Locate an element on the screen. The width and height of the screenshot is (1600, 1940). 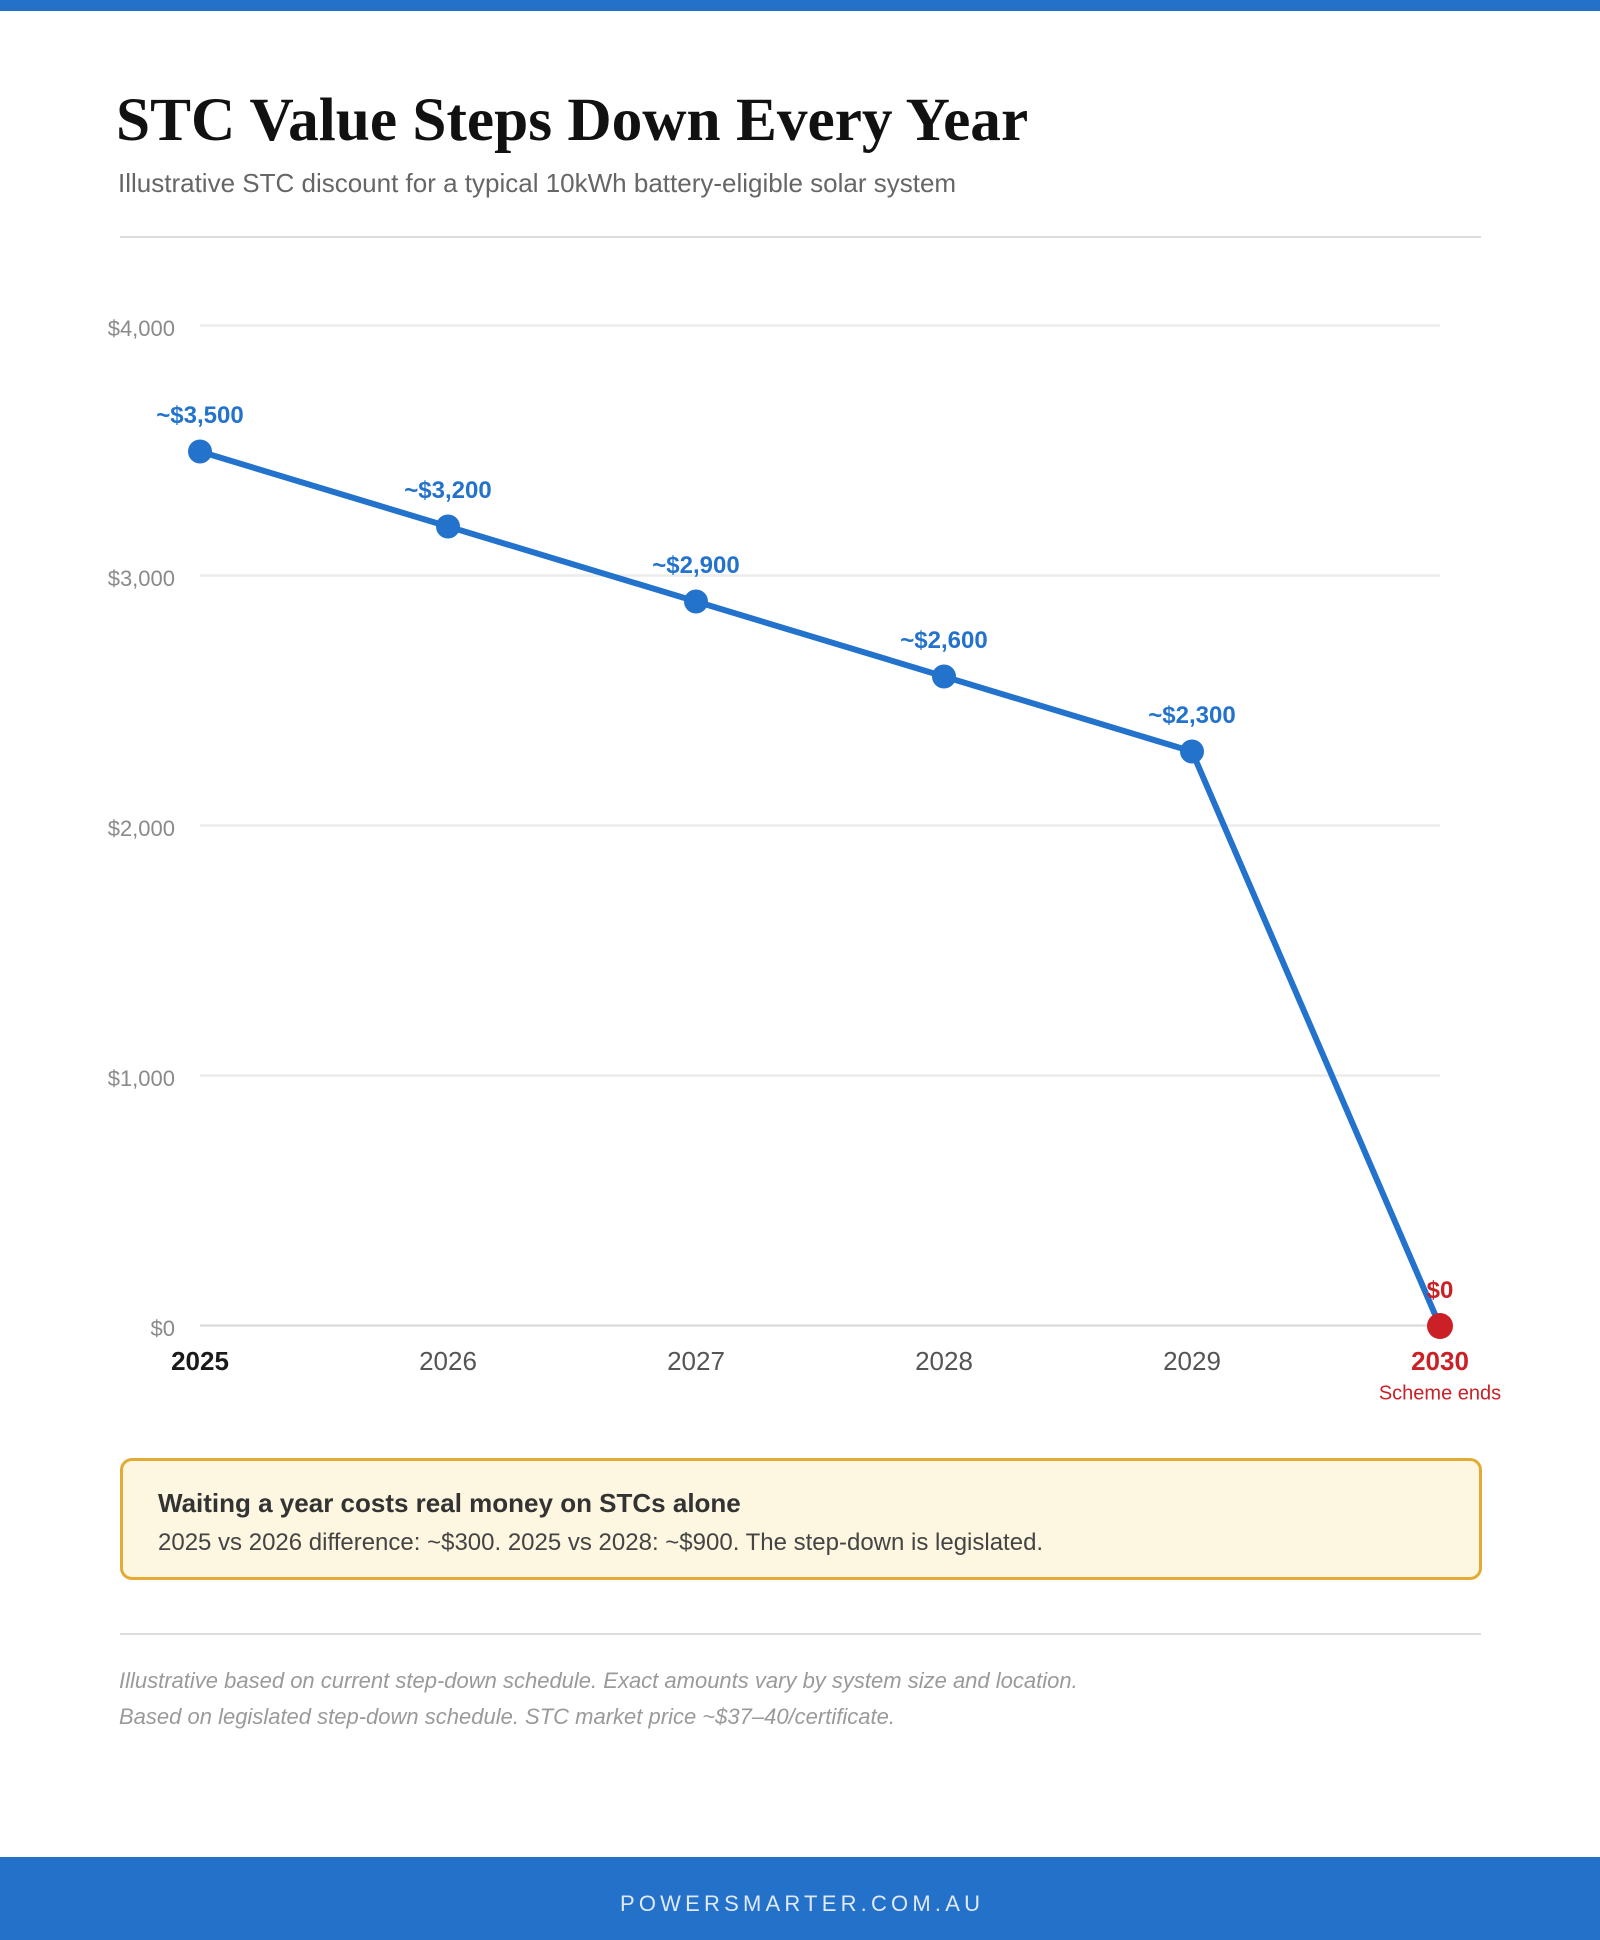
svg-text: 2027 is located at coordinates (696, 1361).